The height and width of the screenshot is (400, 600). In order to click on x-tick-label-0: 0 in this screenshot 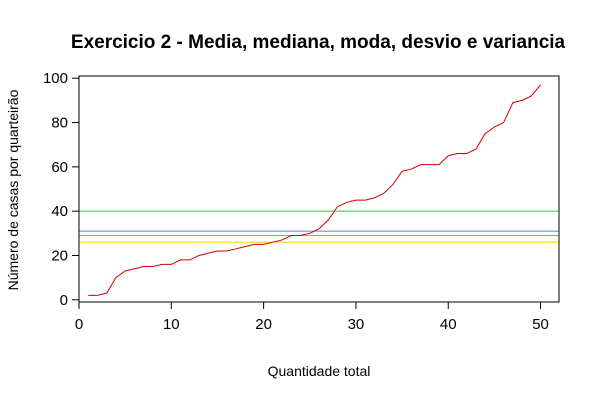, I will do `click(79, 324)`.